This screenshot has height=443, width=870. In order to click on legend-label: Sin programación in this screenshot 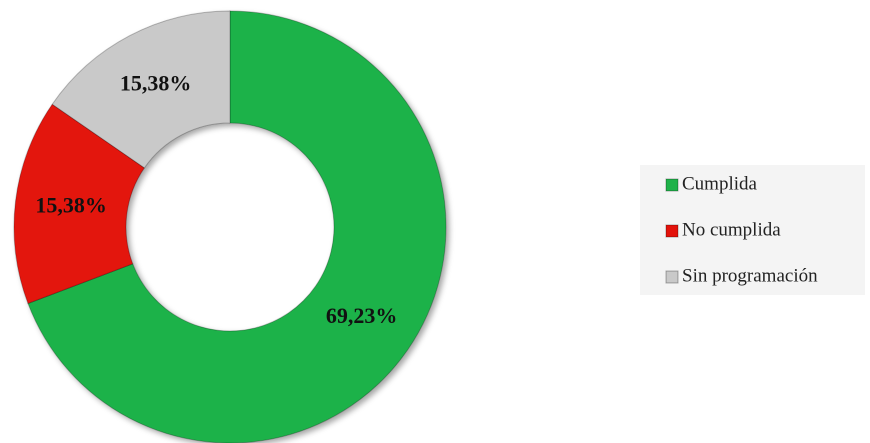, I will do `click(750, 275)`.